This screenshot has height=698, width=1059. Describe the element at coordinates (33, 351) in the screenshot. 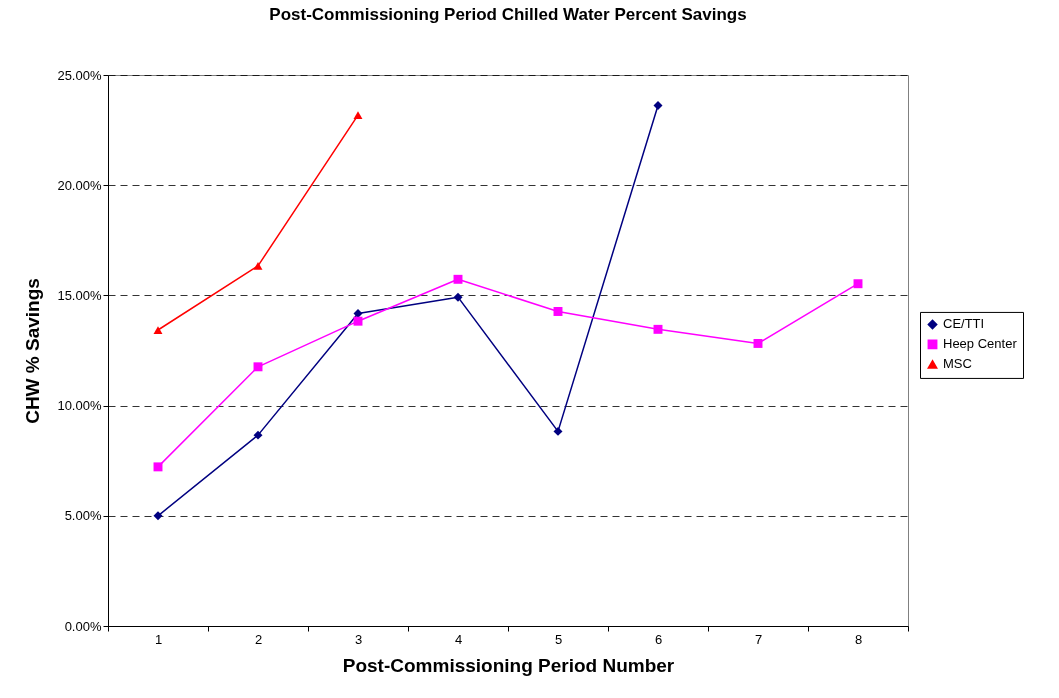

I see `y-axis-title: CHW % Savings` at that location.